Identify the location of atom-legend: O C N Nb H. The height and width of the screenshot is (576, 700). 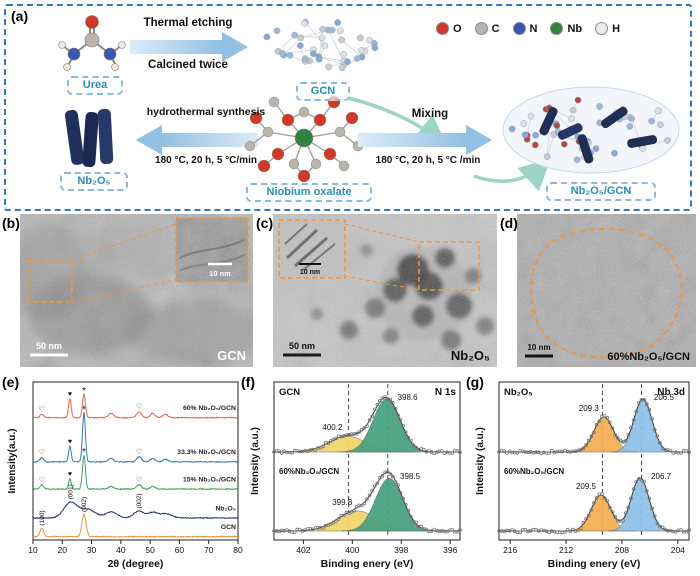
(528, 28).